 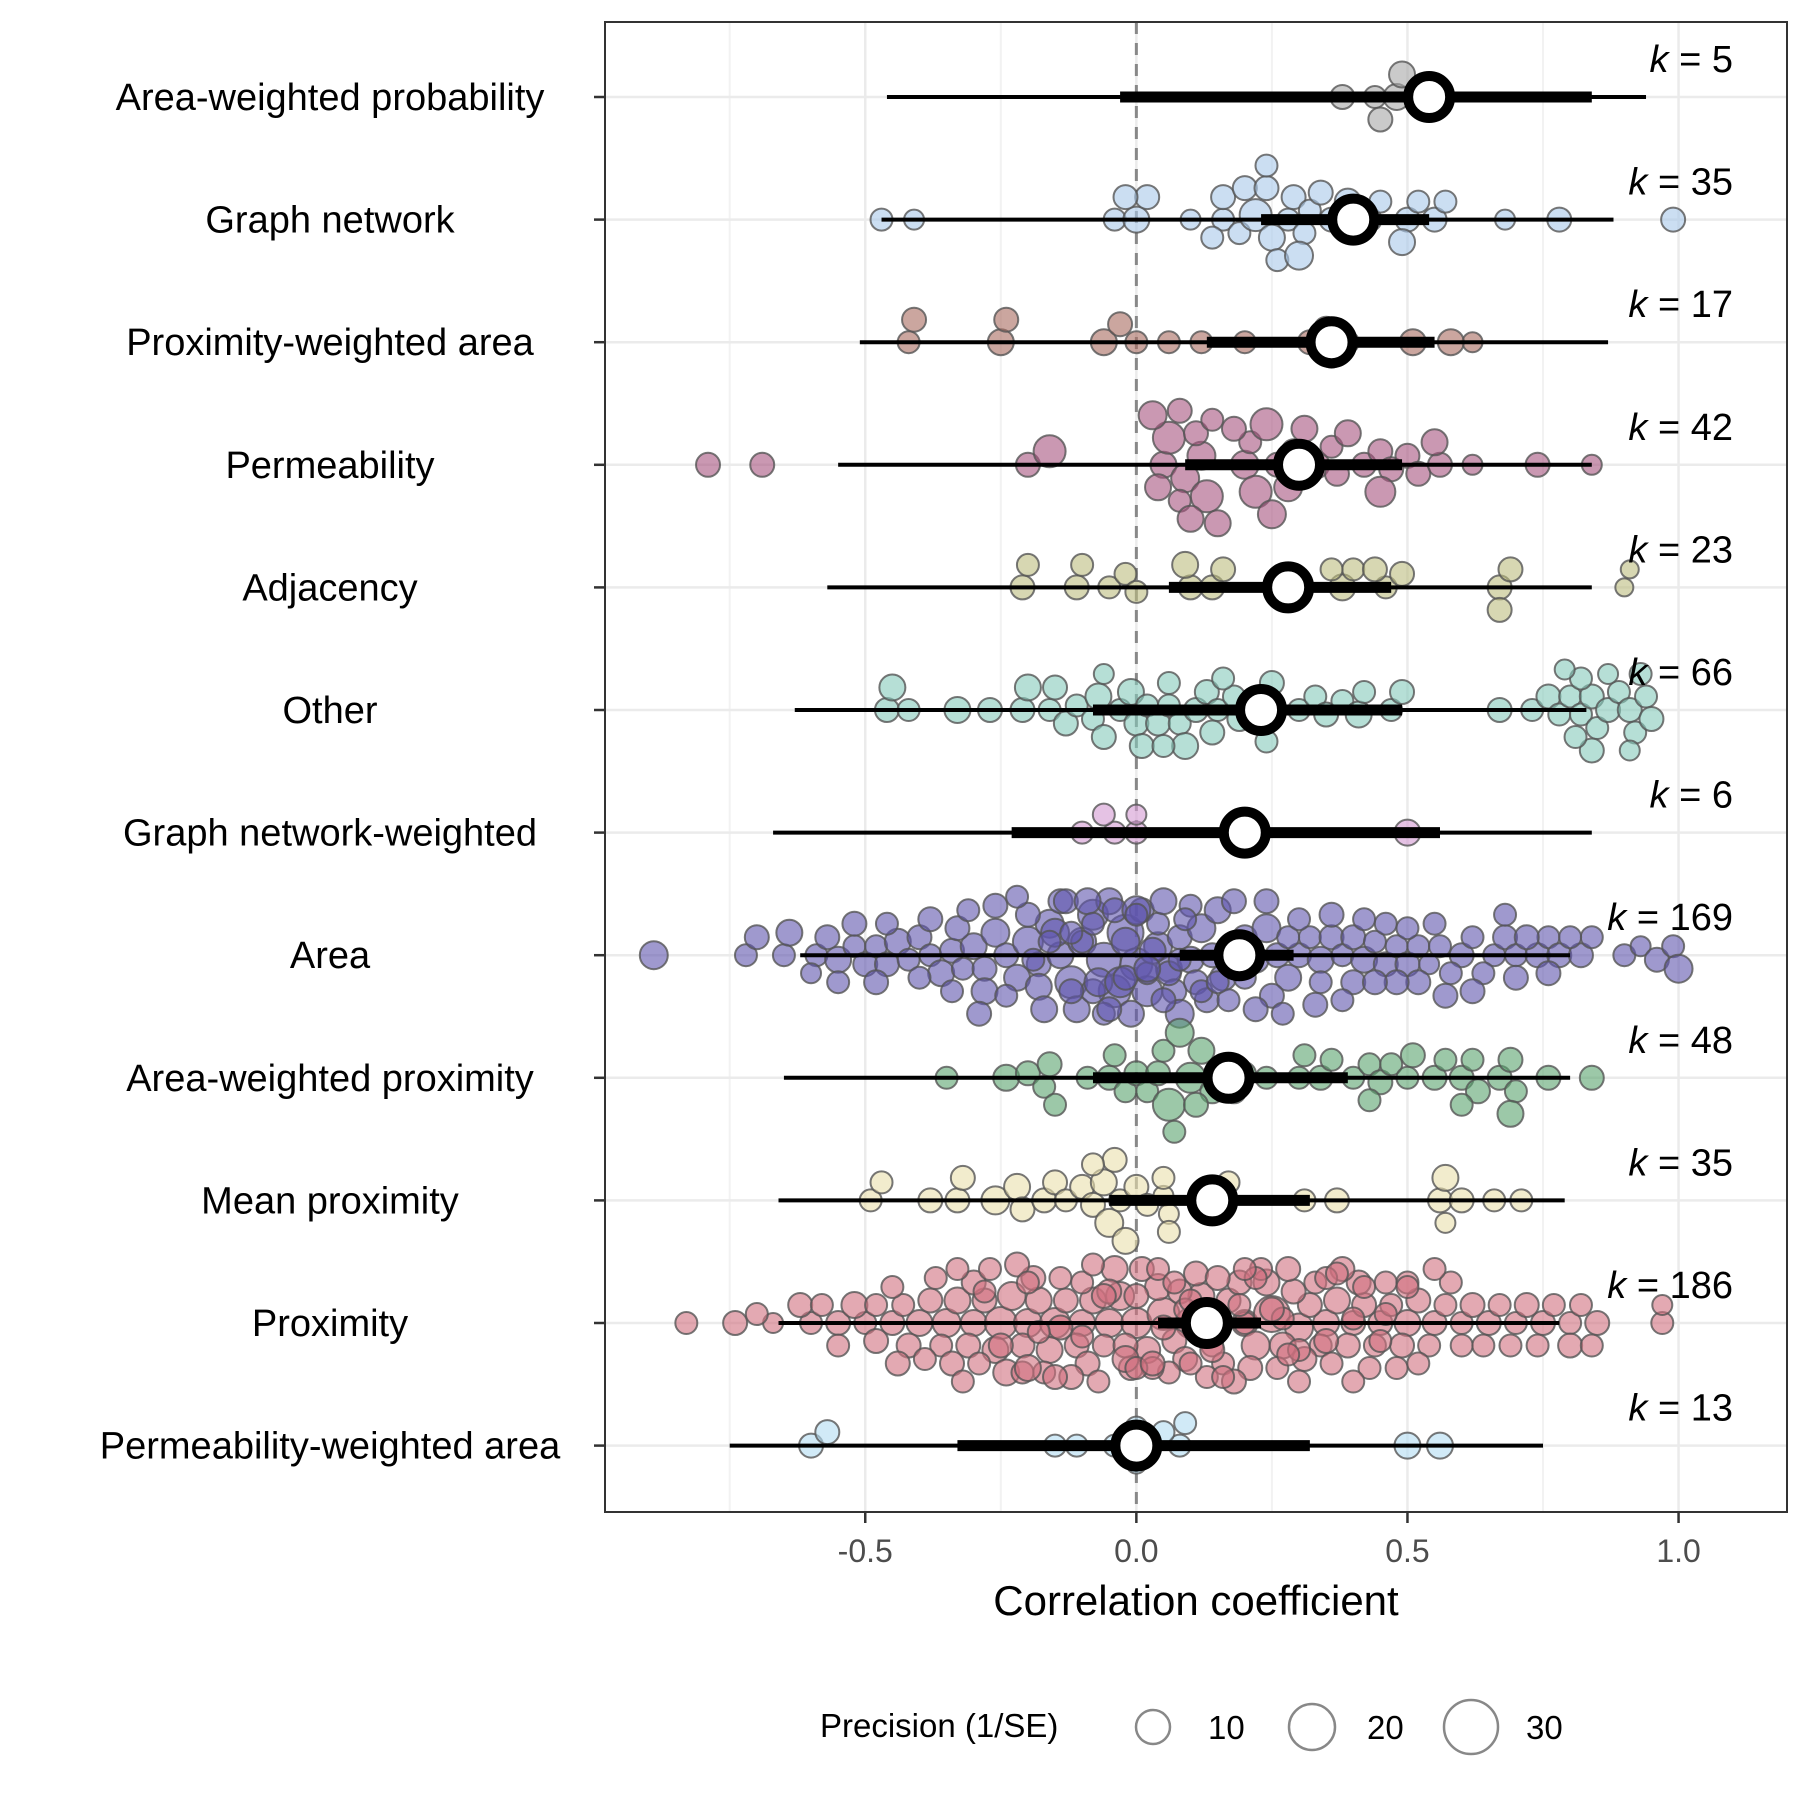 I want to click on k-label: k = 6, so click(x=1691, y=796).